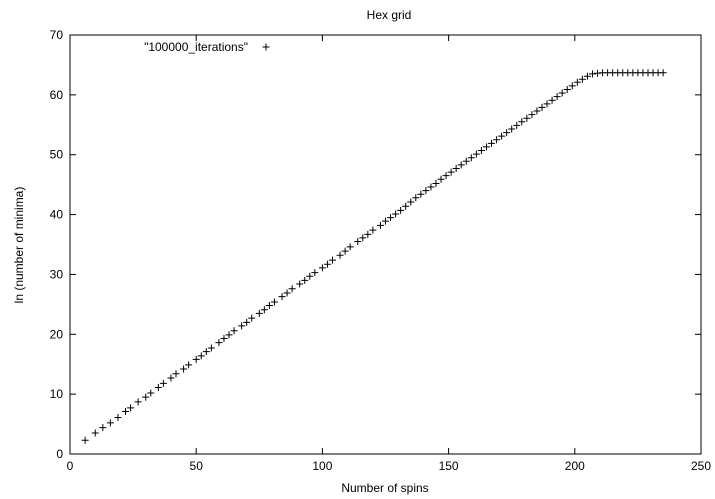  I want to click on chart-title: Hex grid, so click(389, 15).